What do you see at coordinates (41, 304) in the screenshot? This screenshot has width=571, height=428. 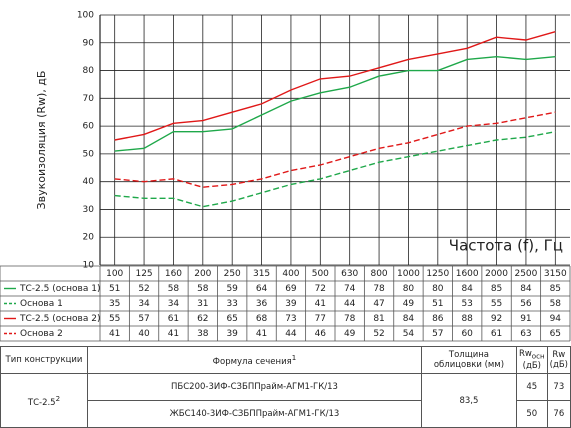 I see `legend-label: Основа 1` at bounding box center [41, 304].